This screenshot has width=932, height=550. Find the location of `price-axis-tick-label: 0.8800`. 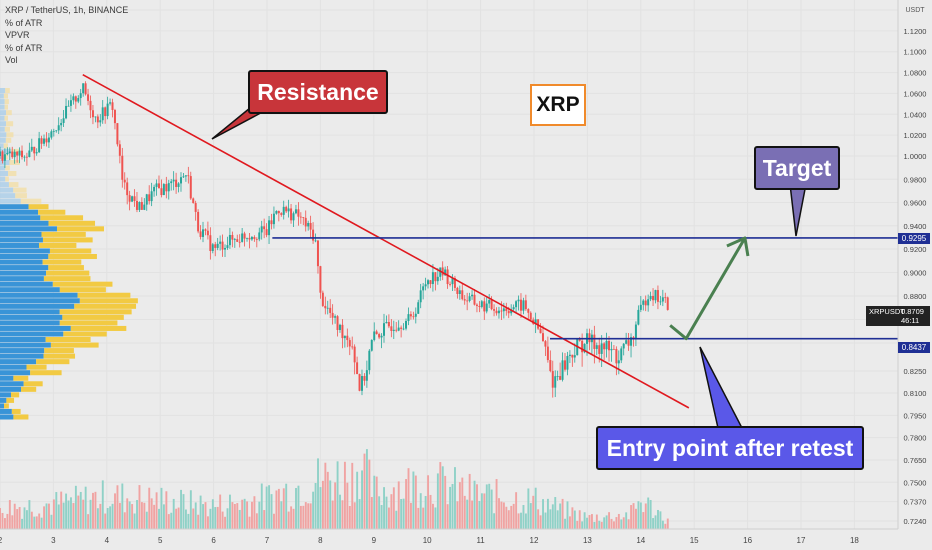

price-axis-tick-label: 0.8800 is located at coordinates (915, 296).